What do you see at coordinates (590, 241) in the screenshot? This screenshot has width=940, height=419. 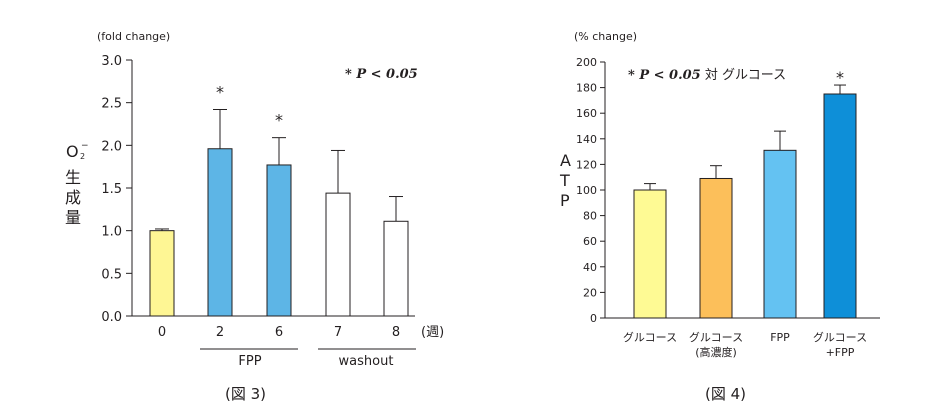 I see `fig4-y-tick-label: 60` at bounding box center [590, 241].